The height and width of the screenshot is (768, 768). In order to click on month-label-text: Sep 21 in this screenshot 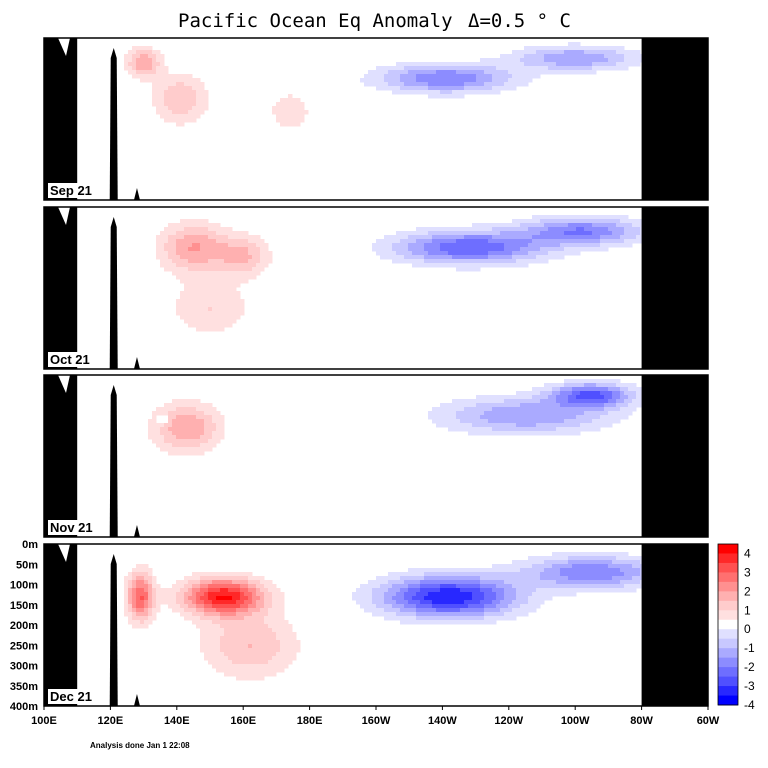, I will do `click(71, 190)`.